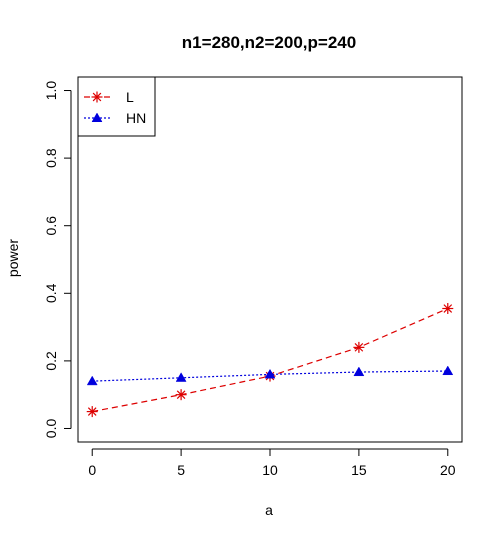  Describe the element at coordinates (181, 470) in the screenshot. I see `x-tick-label: 5` at that location.